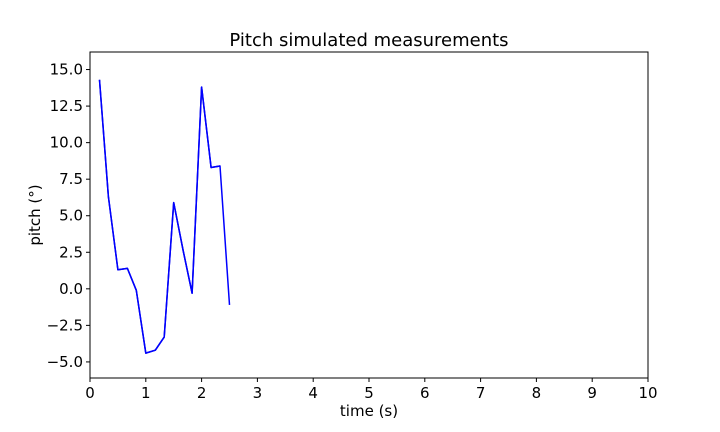 This screenshot has width=720, height=432. Describe the element at coordinates (313, 393) in the screenshot. I see `x-tick-label: 4` at that location.